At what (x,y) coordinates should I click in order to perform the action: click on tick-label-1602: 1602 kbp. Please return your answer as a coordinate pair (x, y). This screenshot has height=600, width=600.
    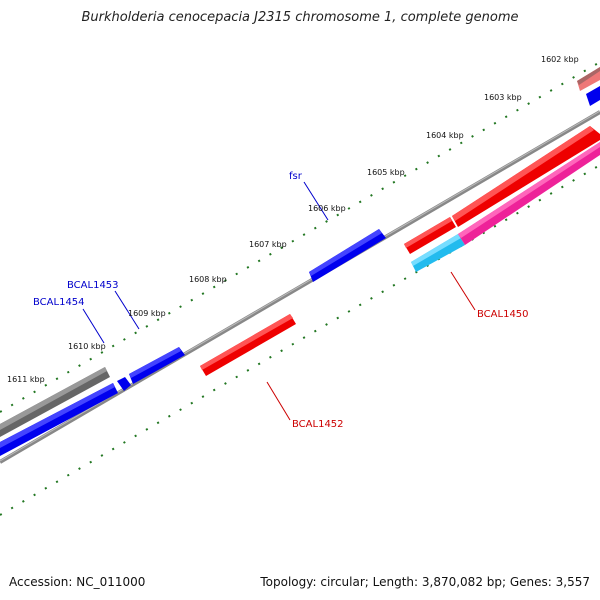
    Looking at the image, I should click on (560, 59).